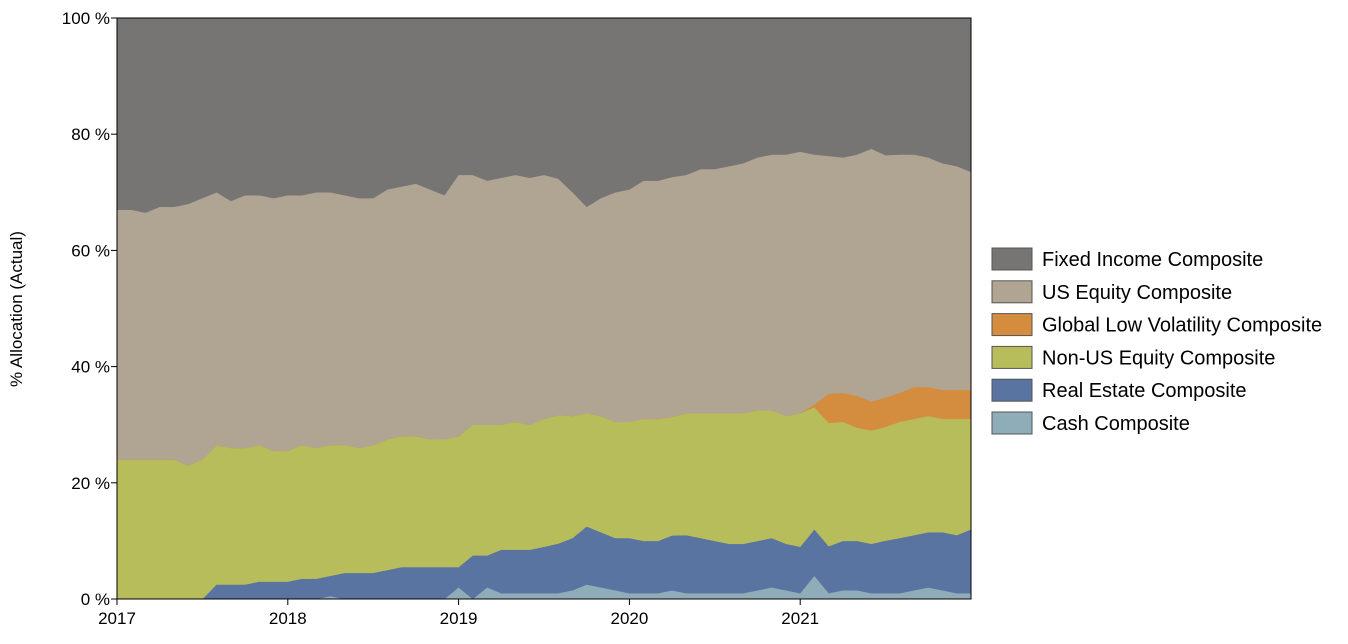 Image resolution: width=1348 pixels, height=644 pixels. I want to click on x-tick-label: 2020, so click(629, 618).